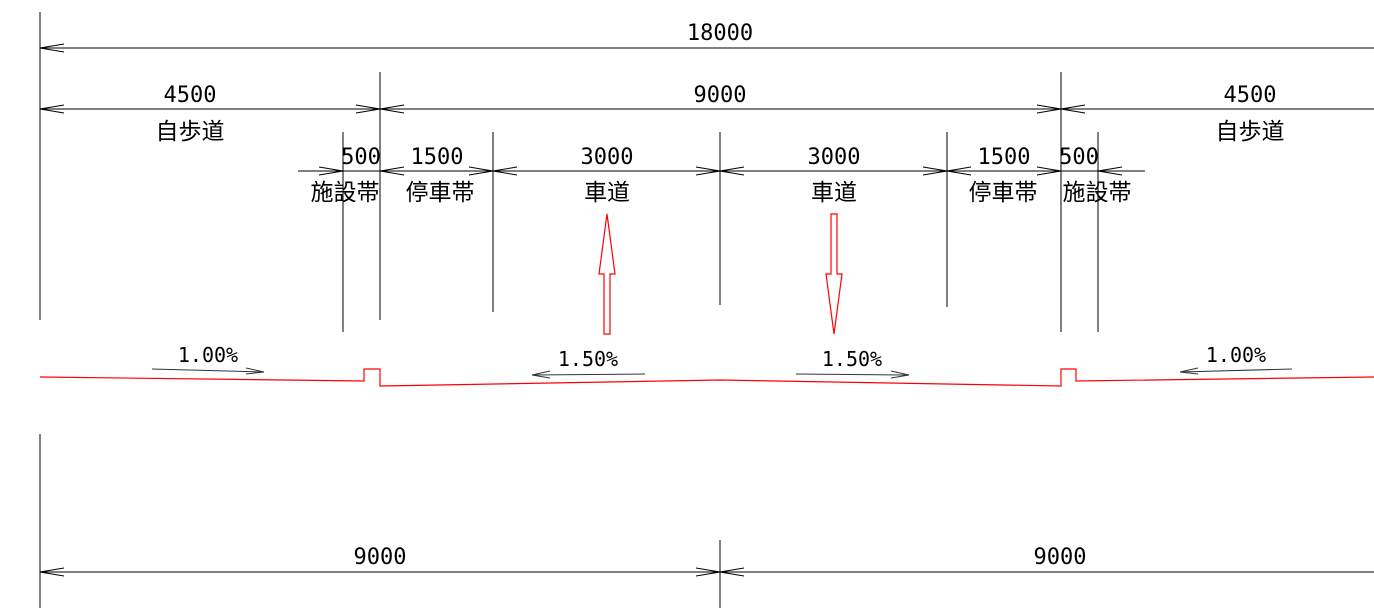 The width and height of the screenshot is (1374, 608). What do you see at coordinates (1250, 132) in the screenshot?
I see `label-right-sidewalk: 自歩道` at bounding box center [1250, 132].